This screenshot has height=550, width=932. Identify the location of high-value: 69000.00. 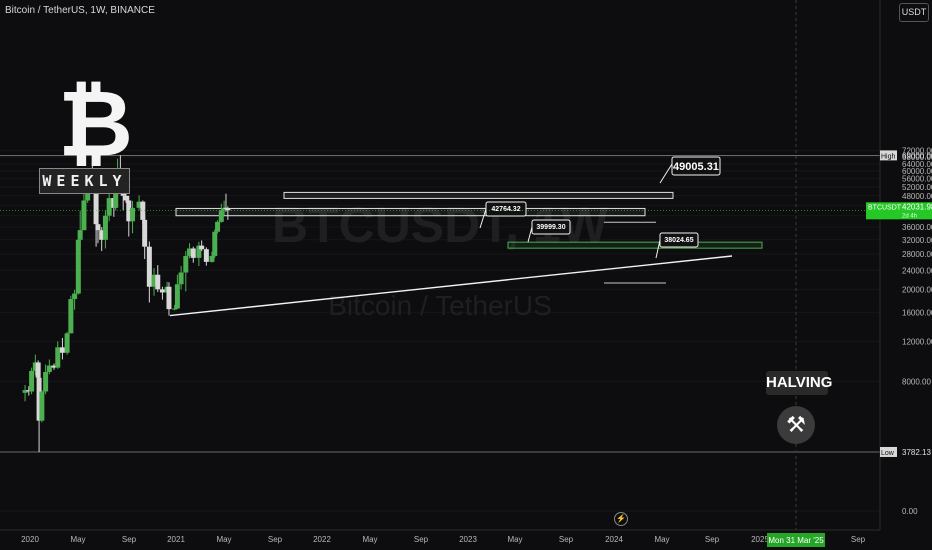
(917, 155).